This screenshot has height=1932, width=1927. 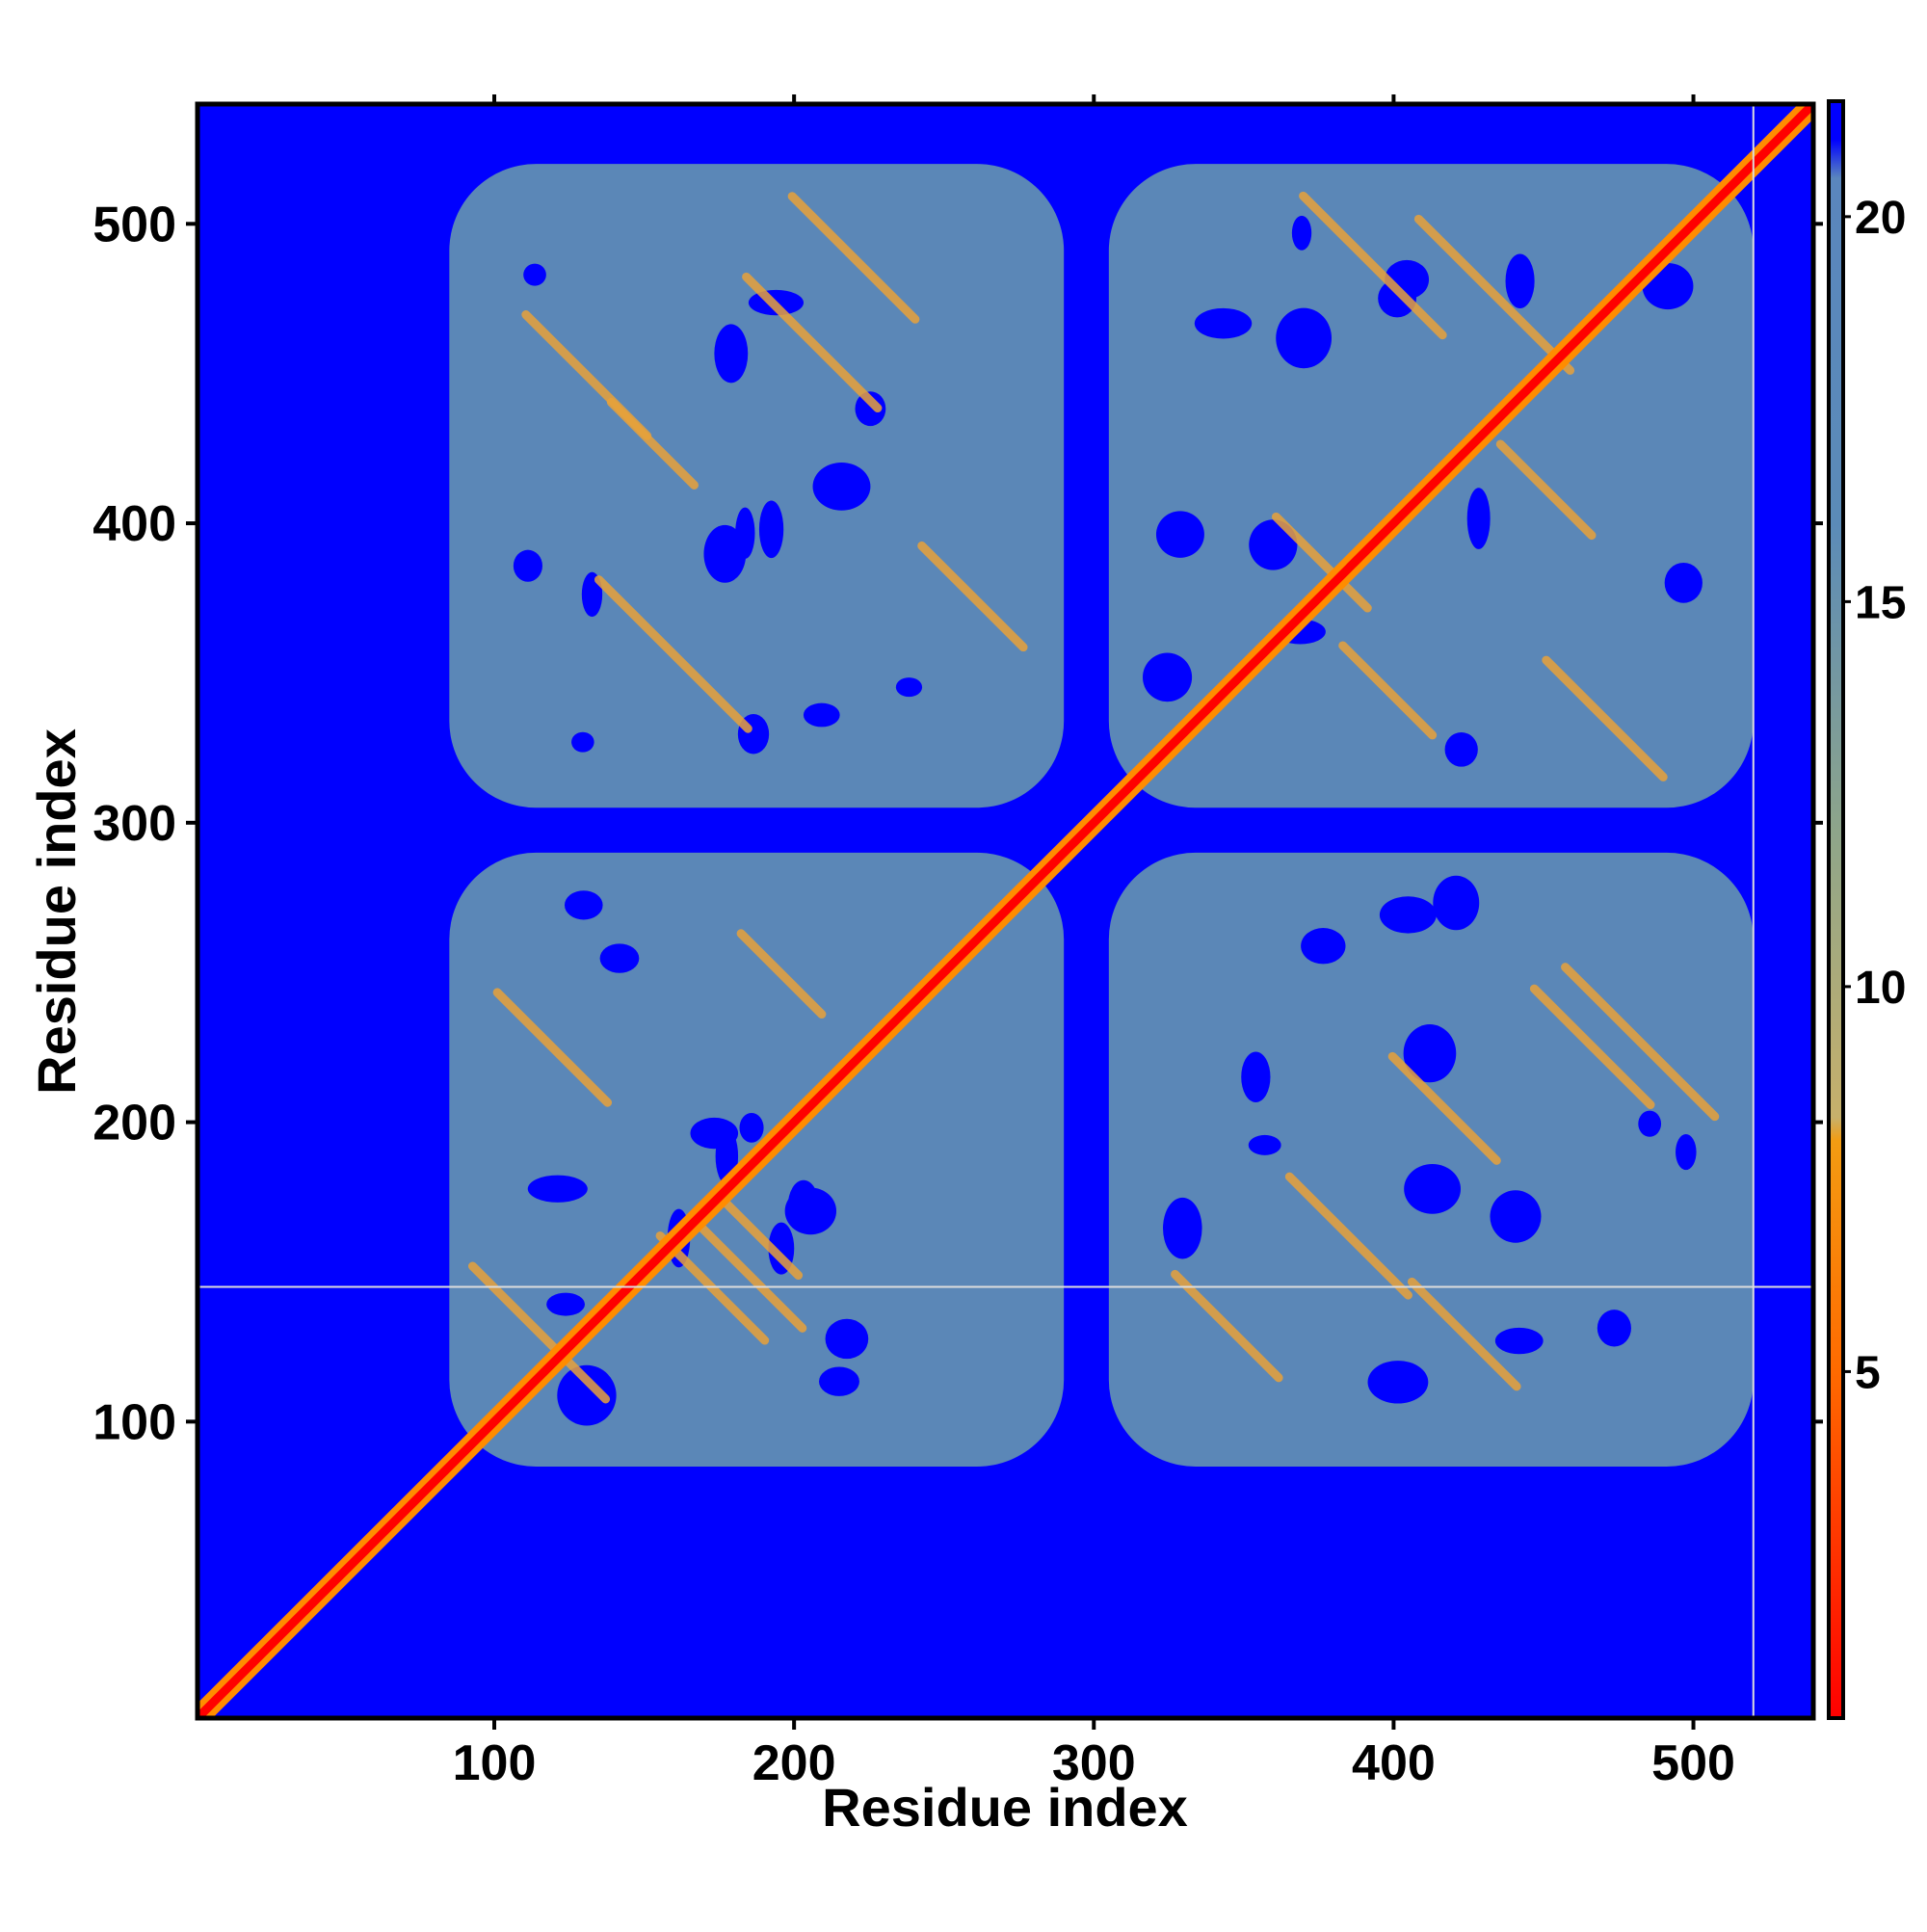 What do you see at coordinates (1094, 1763) in the screenshot?
I see `x-tick-label: 300` at bounding box center [1094, 1763].